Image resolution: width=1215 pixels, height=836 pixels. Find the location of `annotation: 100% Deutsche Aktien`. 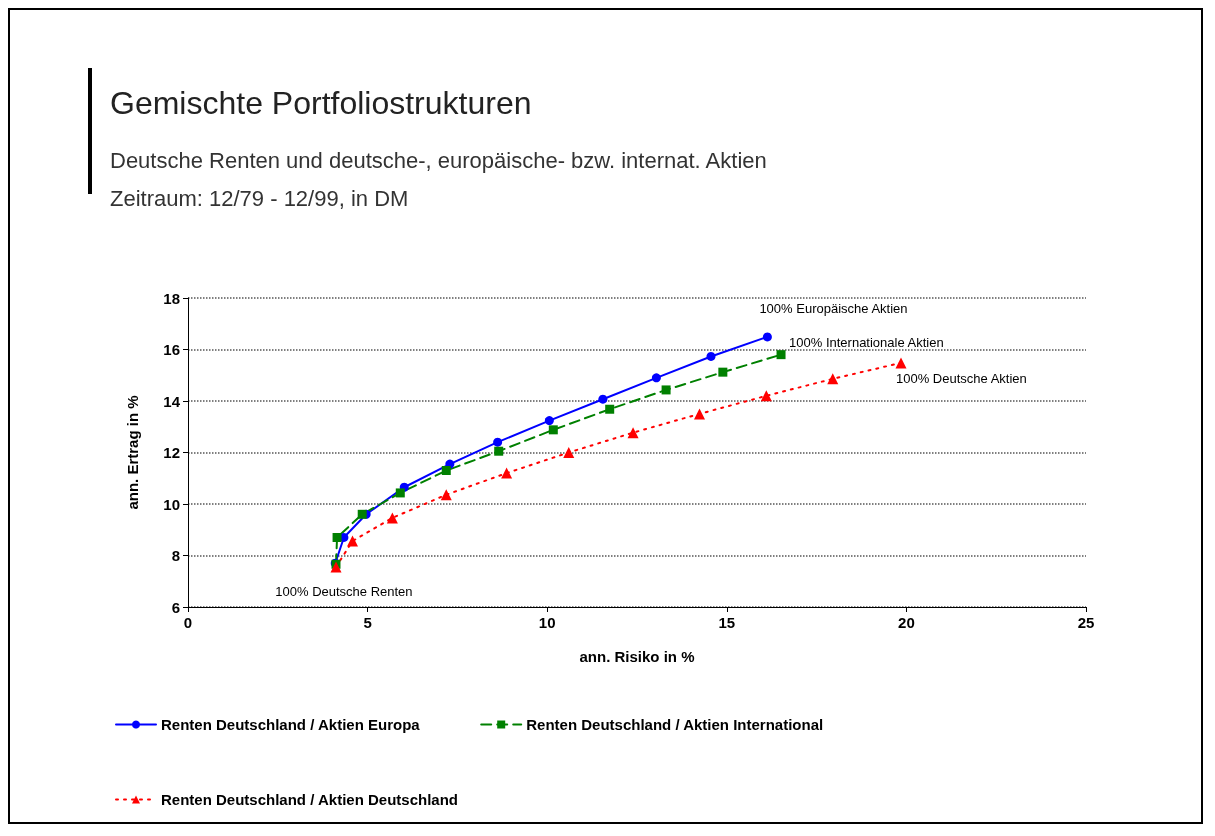

annotation: 100% Deutsche Aktien is located at coordinates (961, 379).